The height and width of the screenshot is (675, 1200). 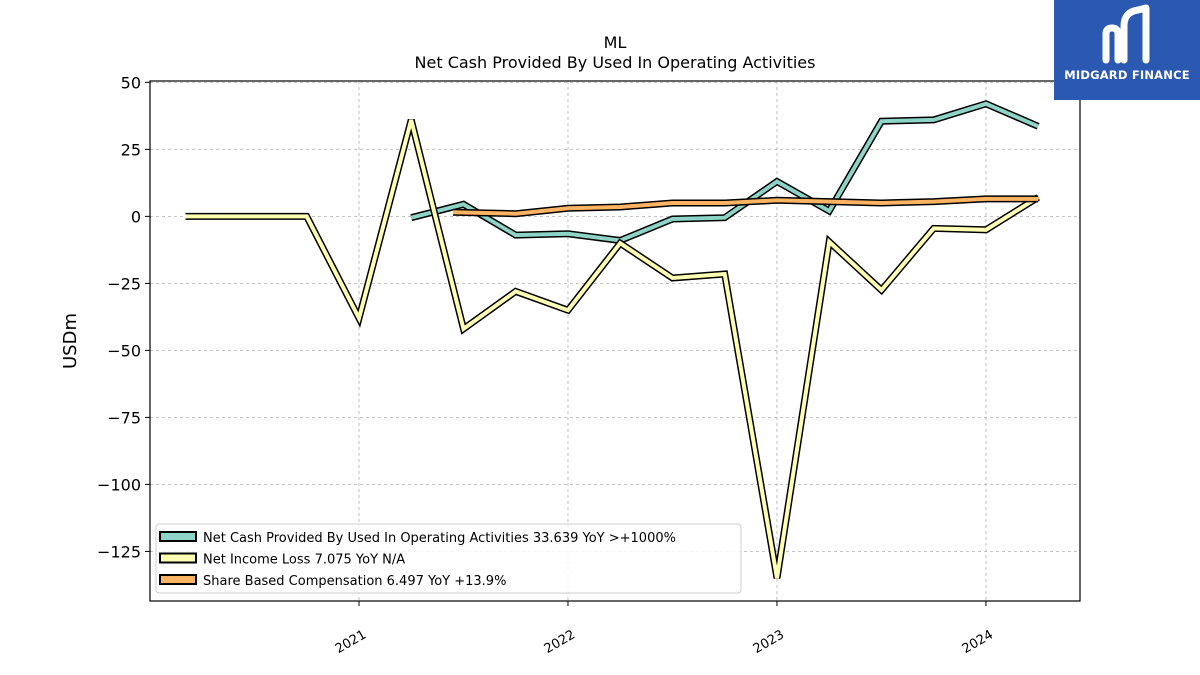 I want to click on y-axis-label: USDm, so click(x=70, y=341).